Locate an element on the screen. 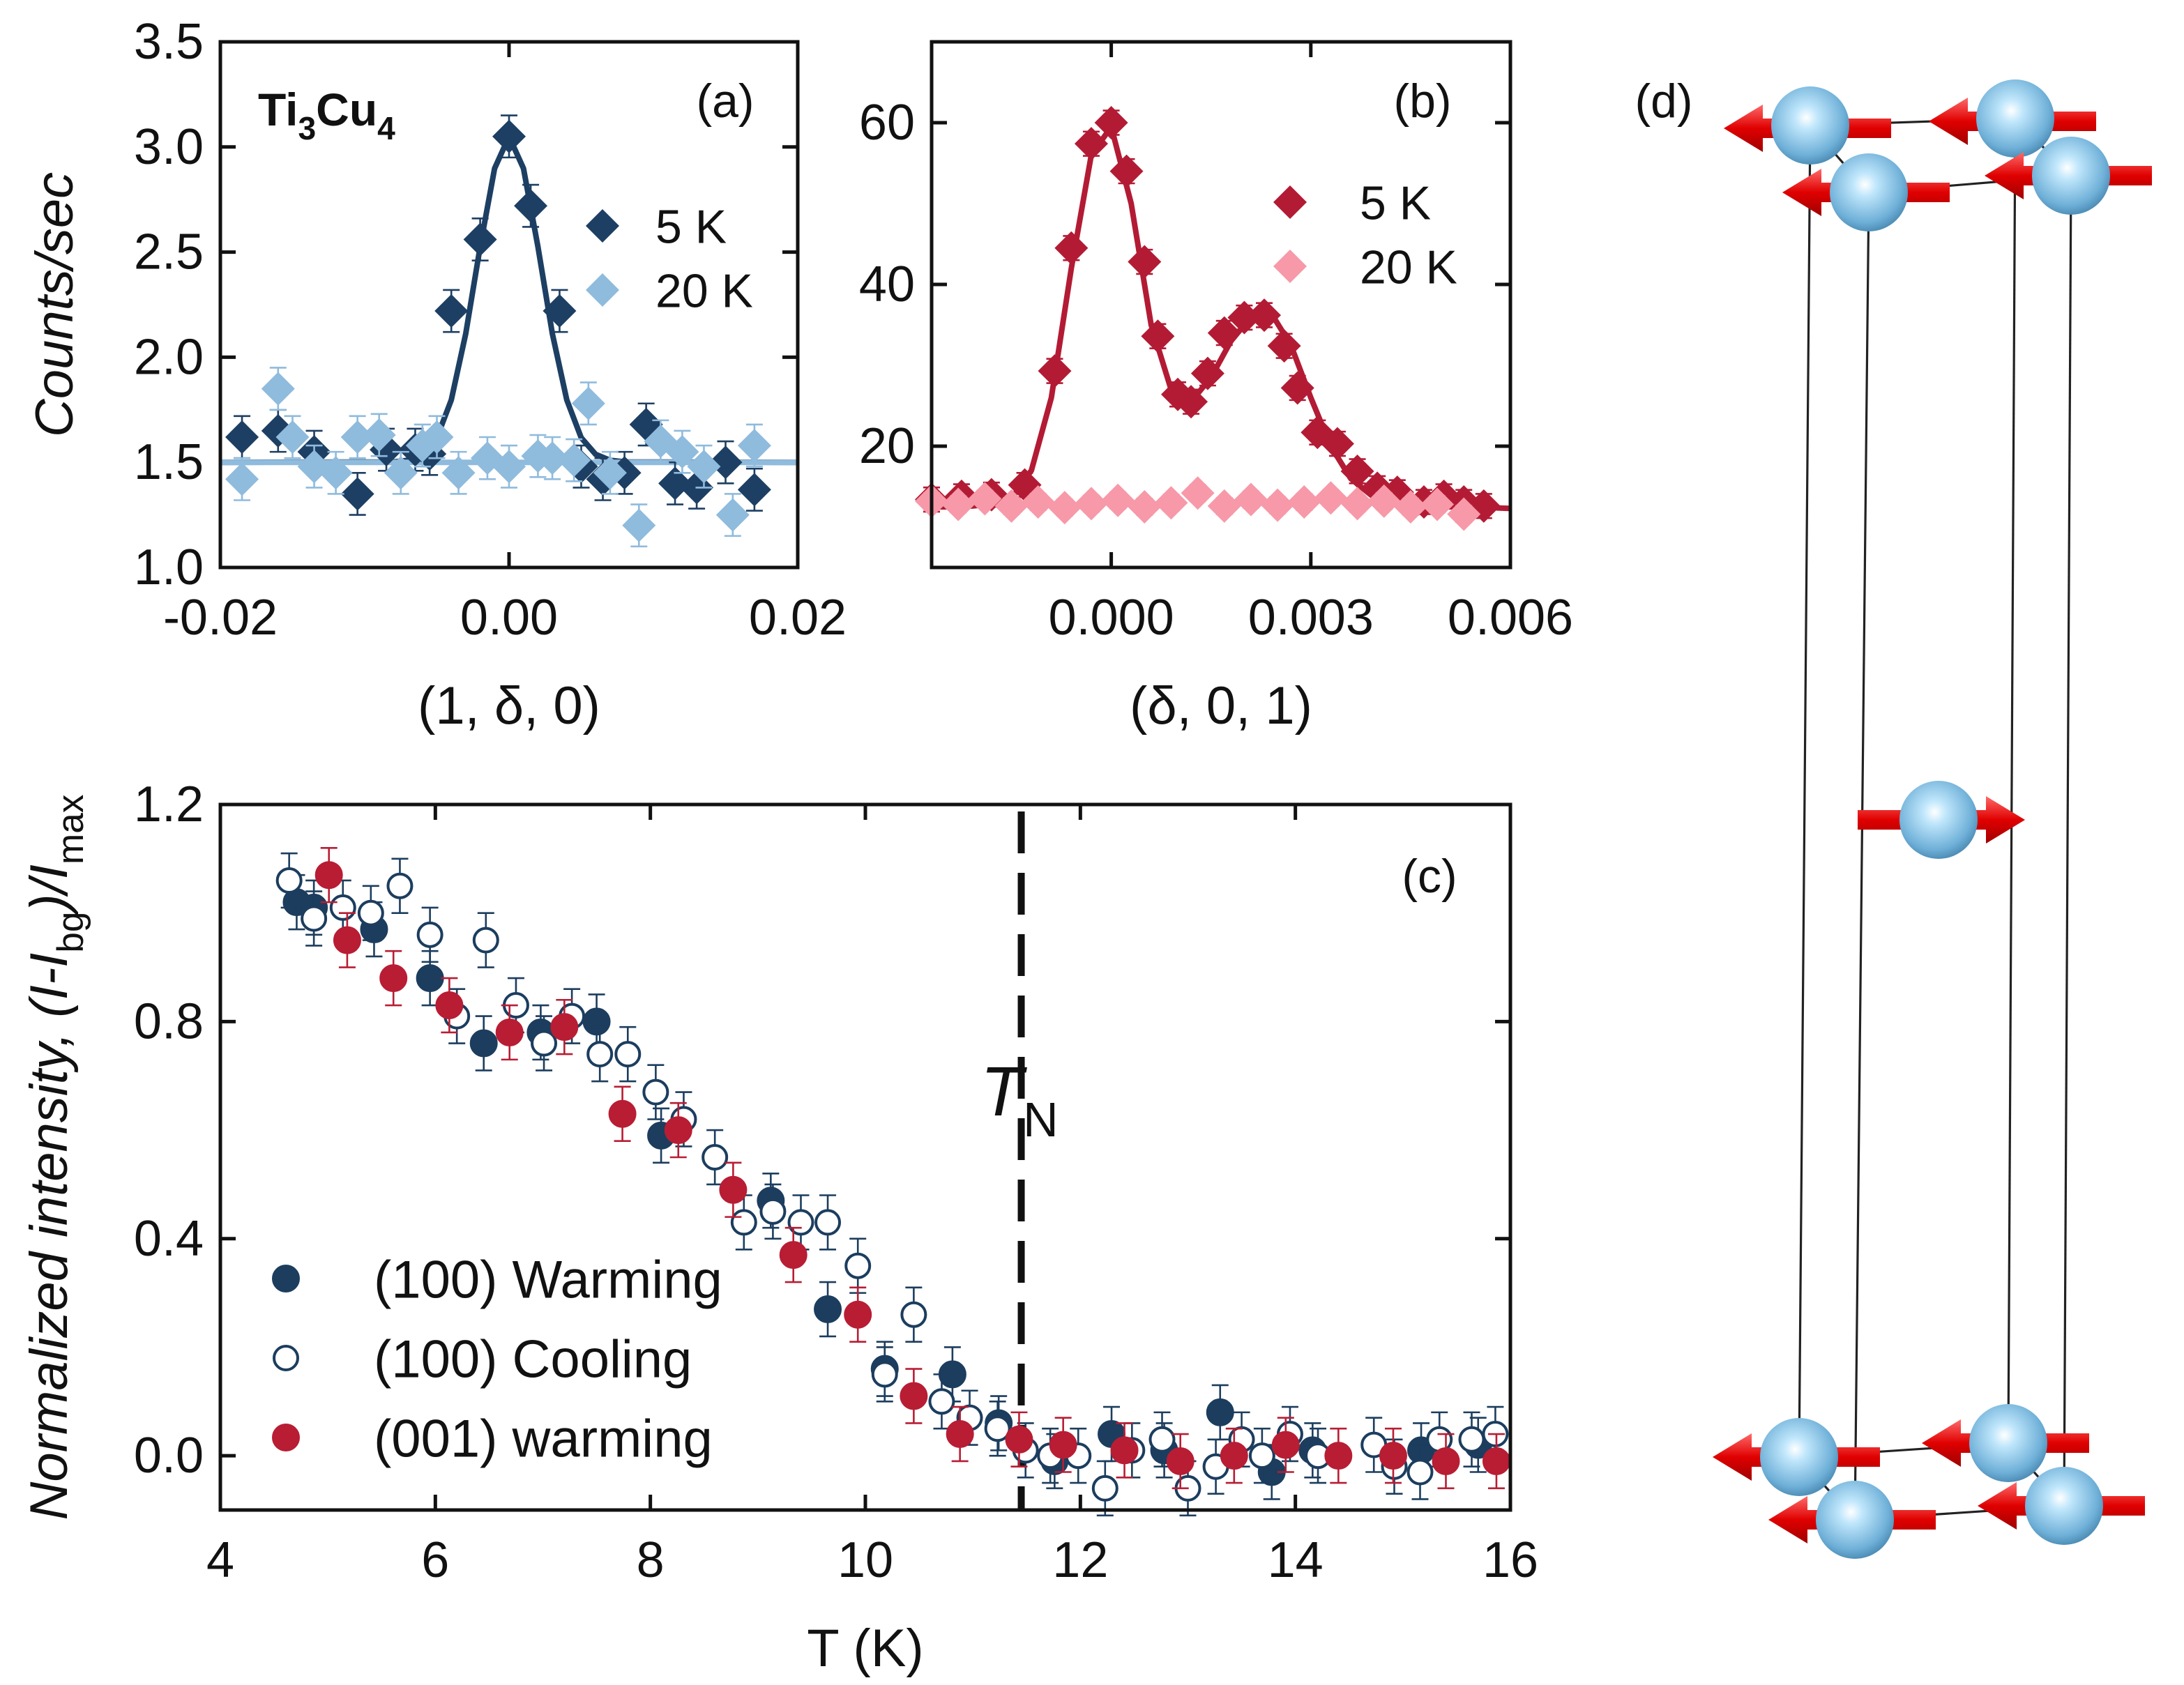 Image resolution: width=2184 pixels, height=1685 pixels. x-tick-label: 14 is located at coordinates (1296, 1560).